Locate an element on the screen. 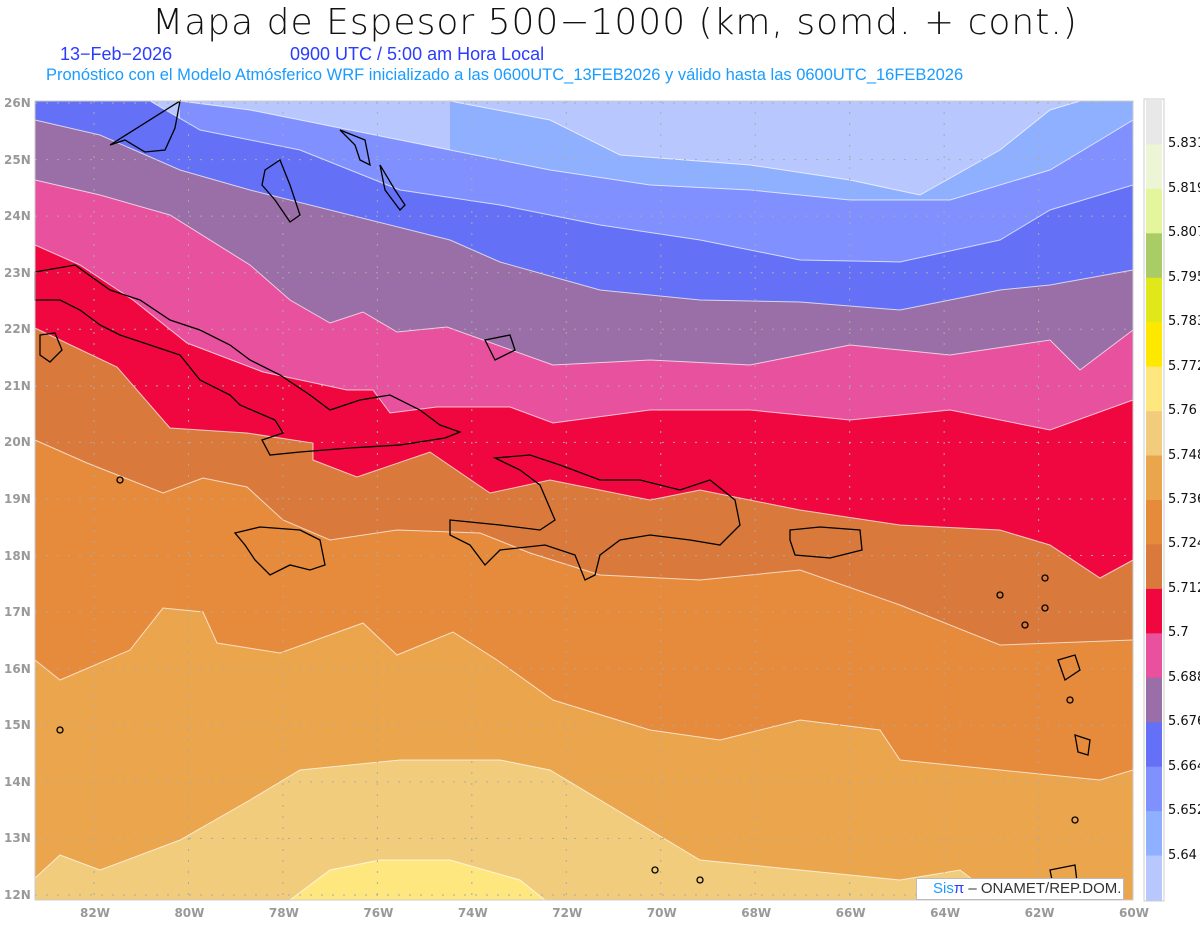 The image size is (1200, 927). lon-label: 64W is located at coordinates (945, 913).